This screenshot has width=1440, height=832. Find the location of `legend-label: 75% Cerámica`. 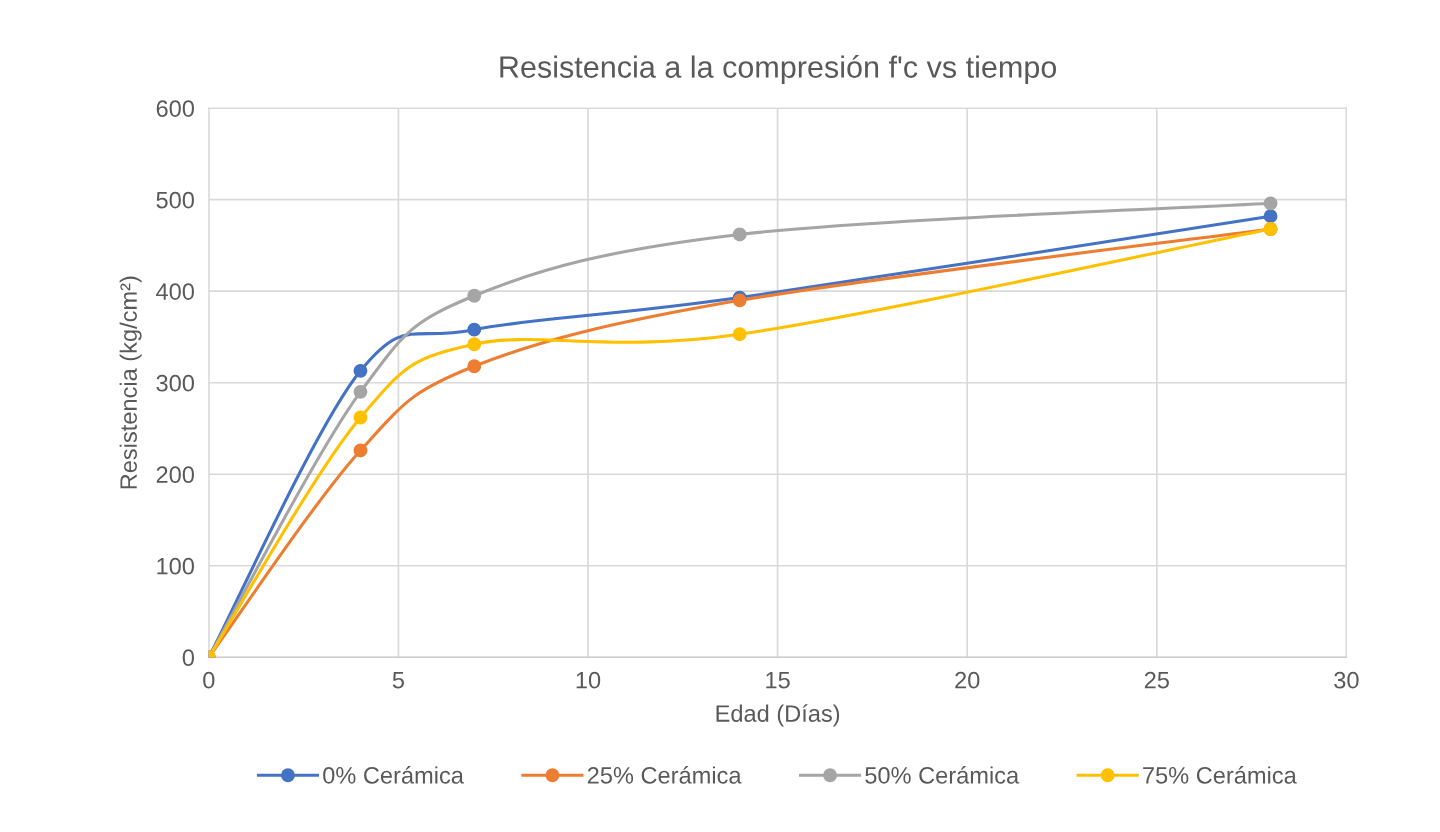

legend-label: 75% Cerámica is located at coordinates (1220, 775).